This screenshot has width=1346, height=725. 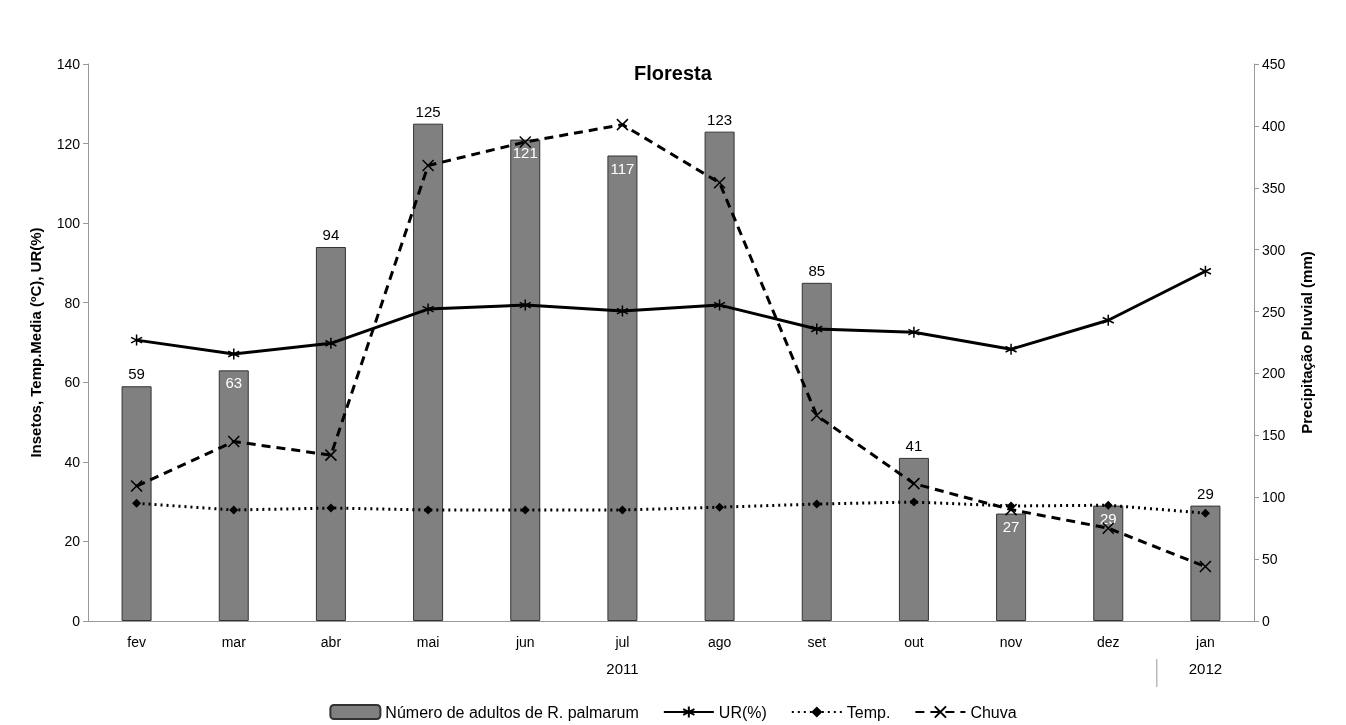 I want to click on data-label: 59, so click(x=136, y=374).